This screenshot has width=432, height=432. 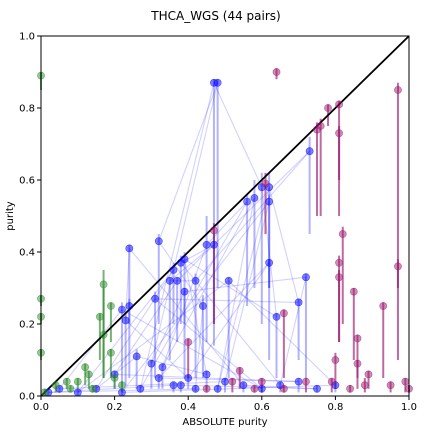 What do you see at coordinates (215, 16) in the screenshot?
I see `chart-title: THCA_WGS (44 pairs)` at bounding box center [215, 16].